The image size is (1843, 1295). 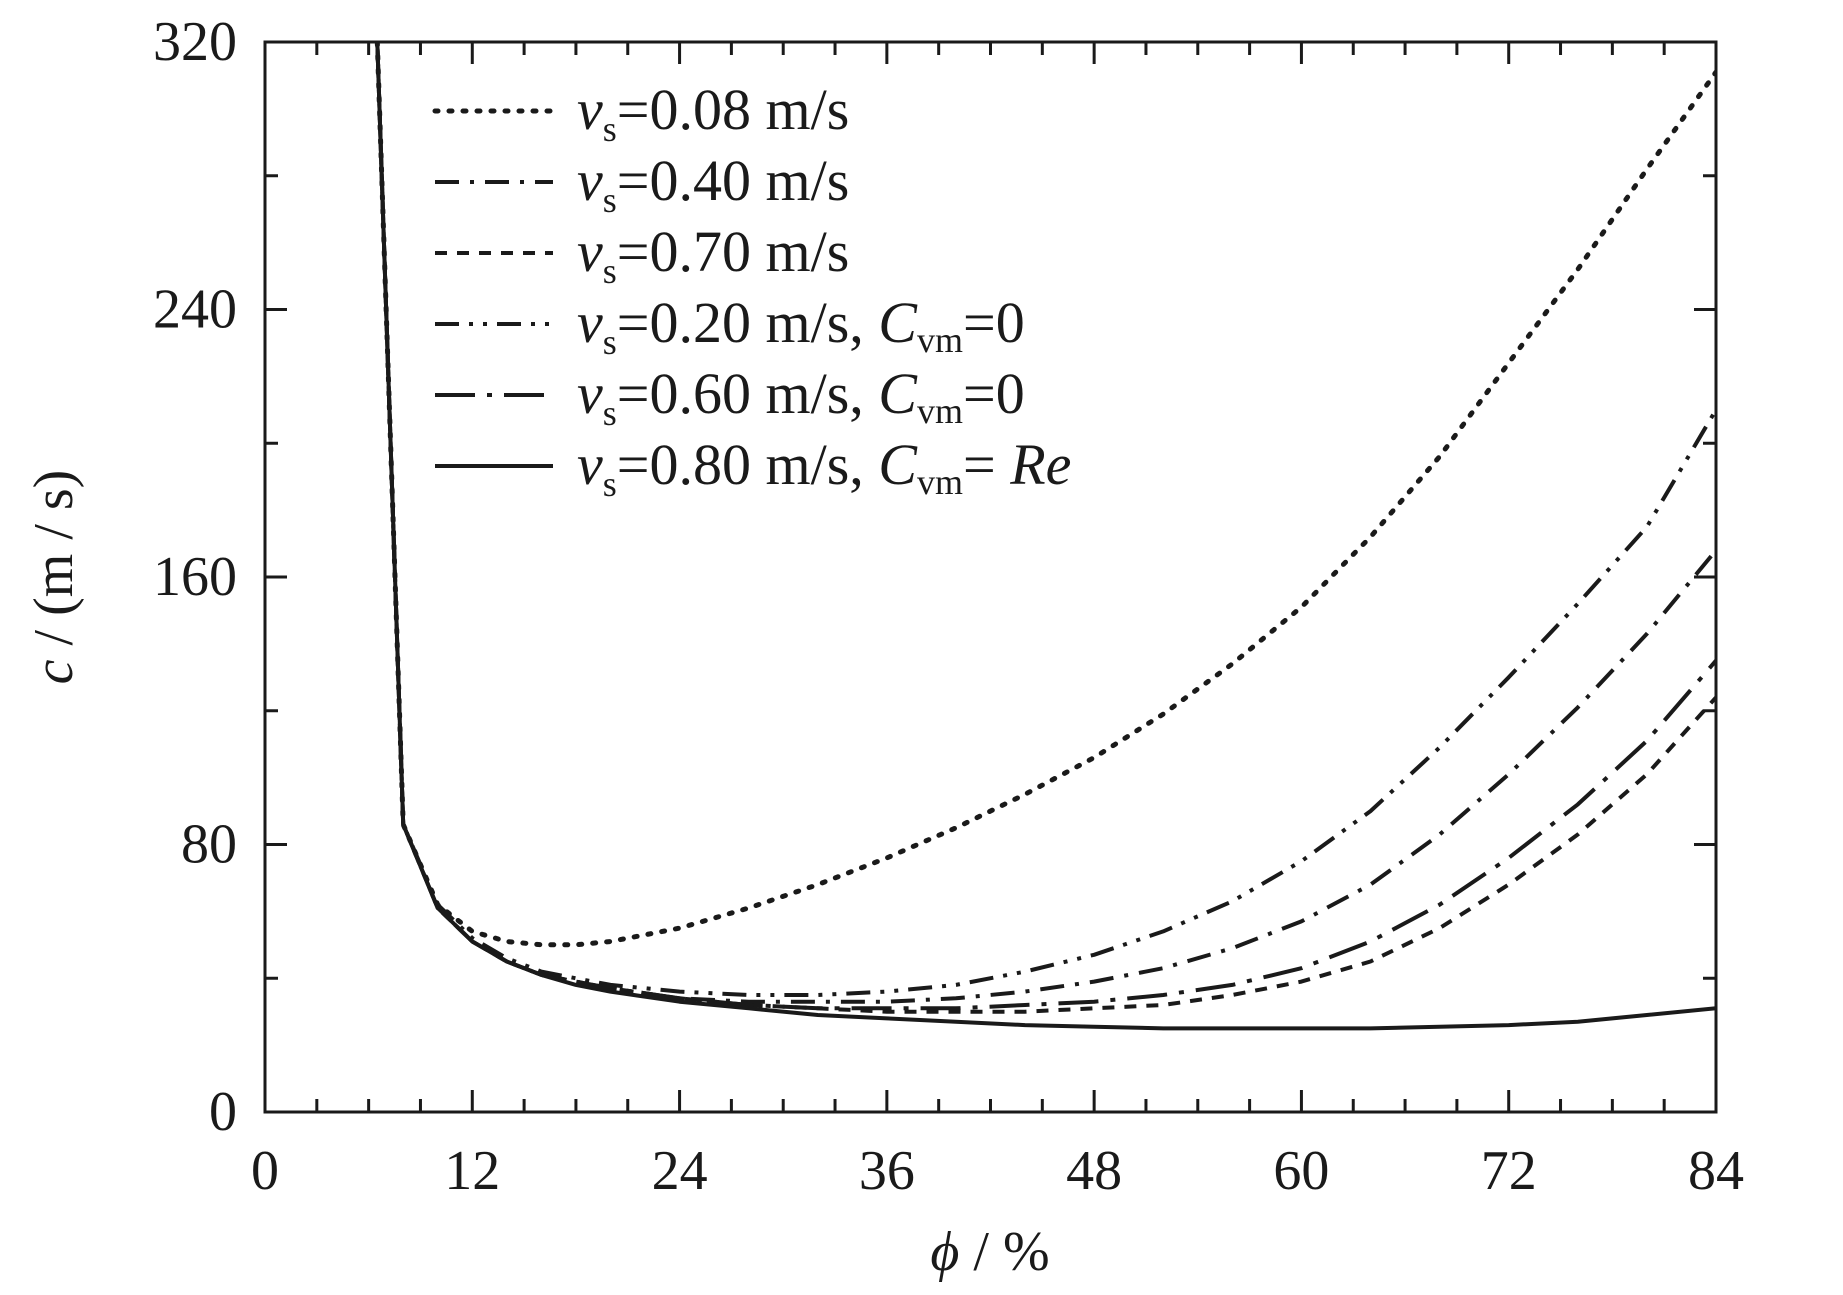 I want to click on y-axis-title: c / (m / s), so click(x=54, y=577).